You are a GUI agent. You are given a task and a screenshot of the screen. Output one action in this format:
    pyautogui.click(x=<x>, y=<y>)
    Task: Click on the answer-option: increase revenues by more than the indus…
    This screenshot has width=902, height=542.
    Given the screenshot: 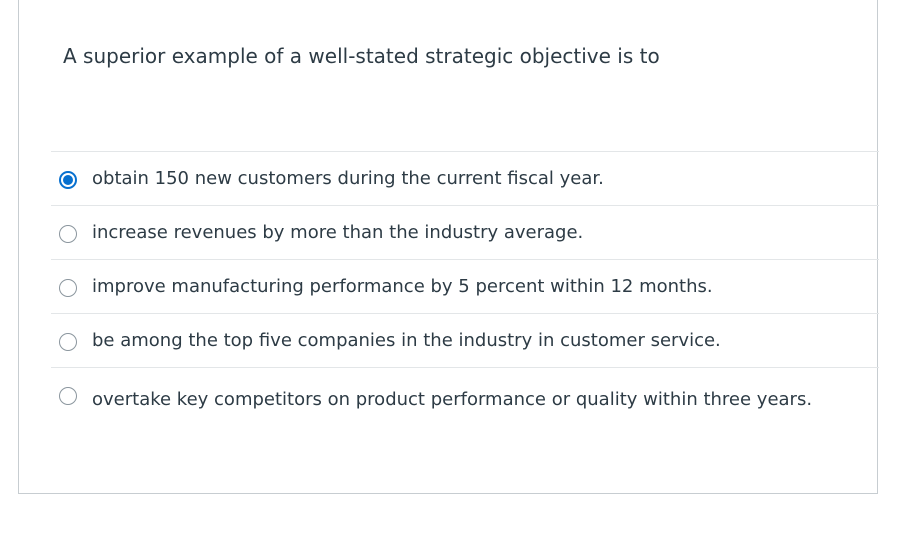 What is the action you would take?
    pyautogui.click(x=465, y=232)
    